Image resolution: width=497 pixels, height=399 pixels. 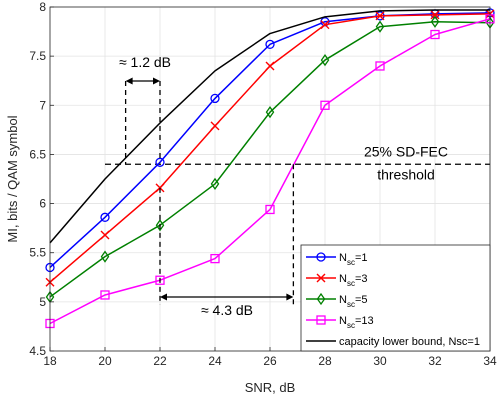 What do you see at coordinates (406, 174) in the screenshot?
I see `threshold-label-line2: threshold` at bounding box center [406, 174].